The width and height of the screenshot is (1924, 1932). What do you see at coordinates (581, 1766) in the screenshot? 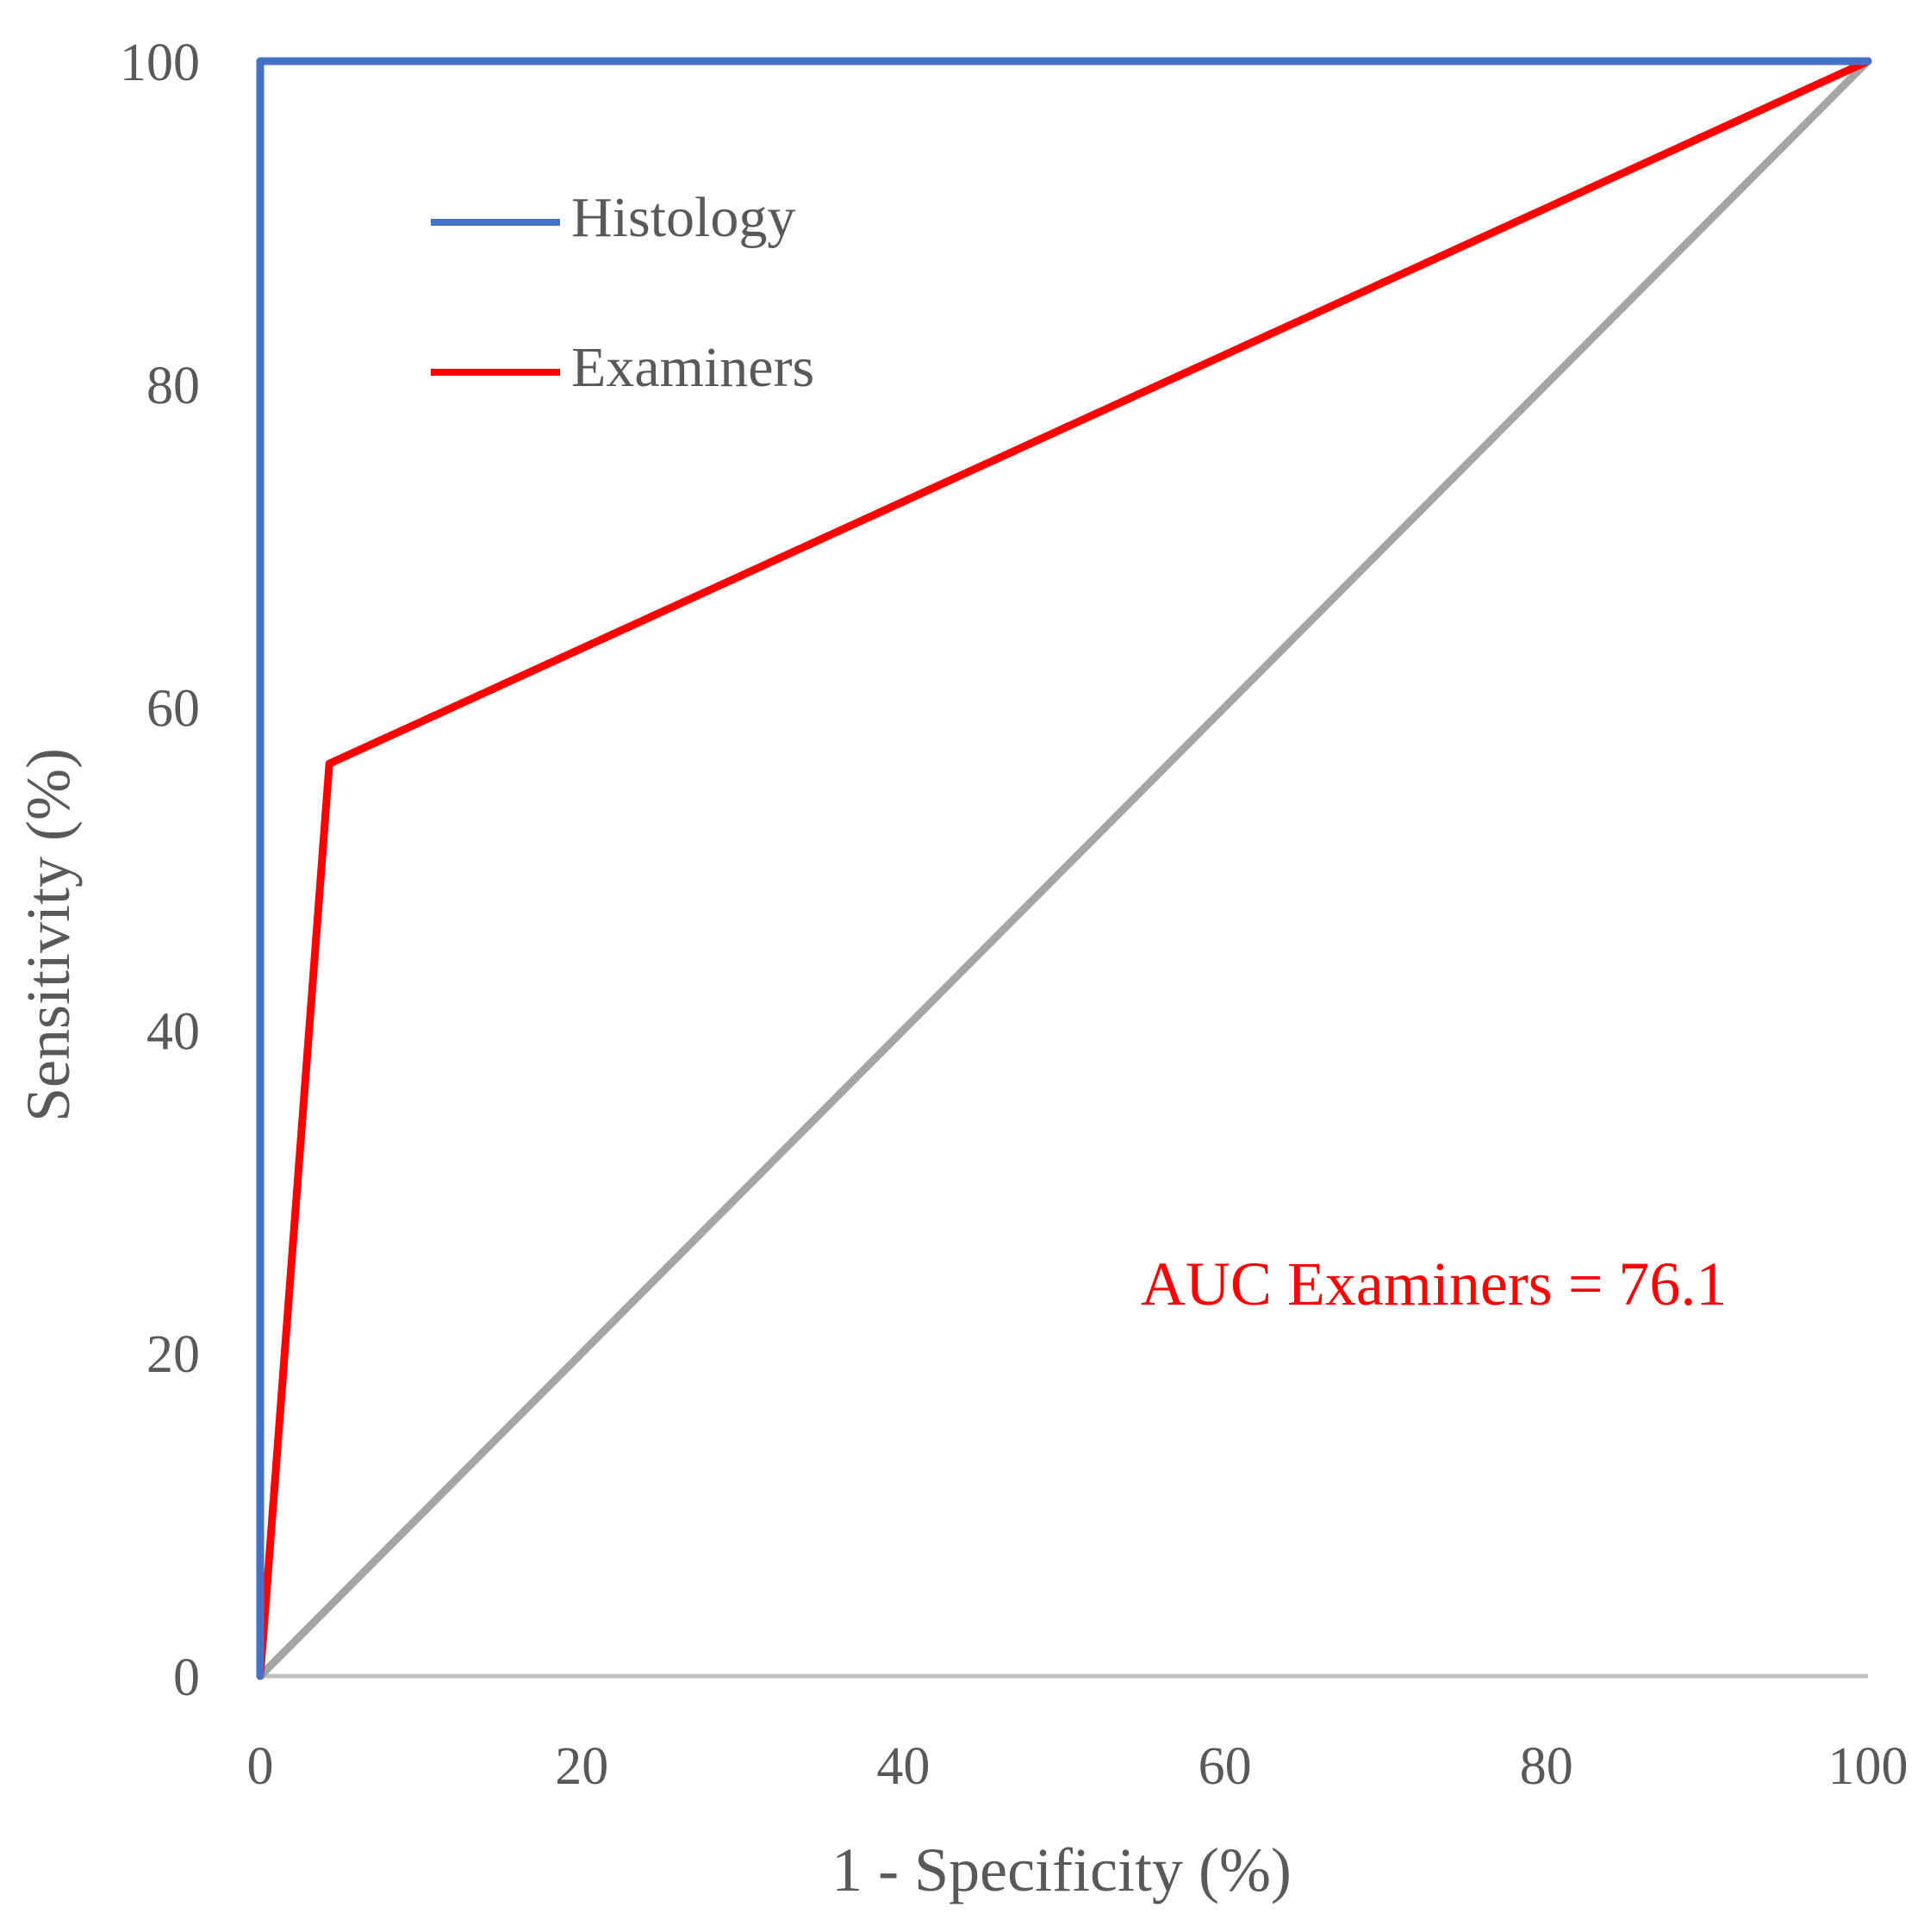
I see `x-tick-label: 20` at bounding box center [581, 1766].